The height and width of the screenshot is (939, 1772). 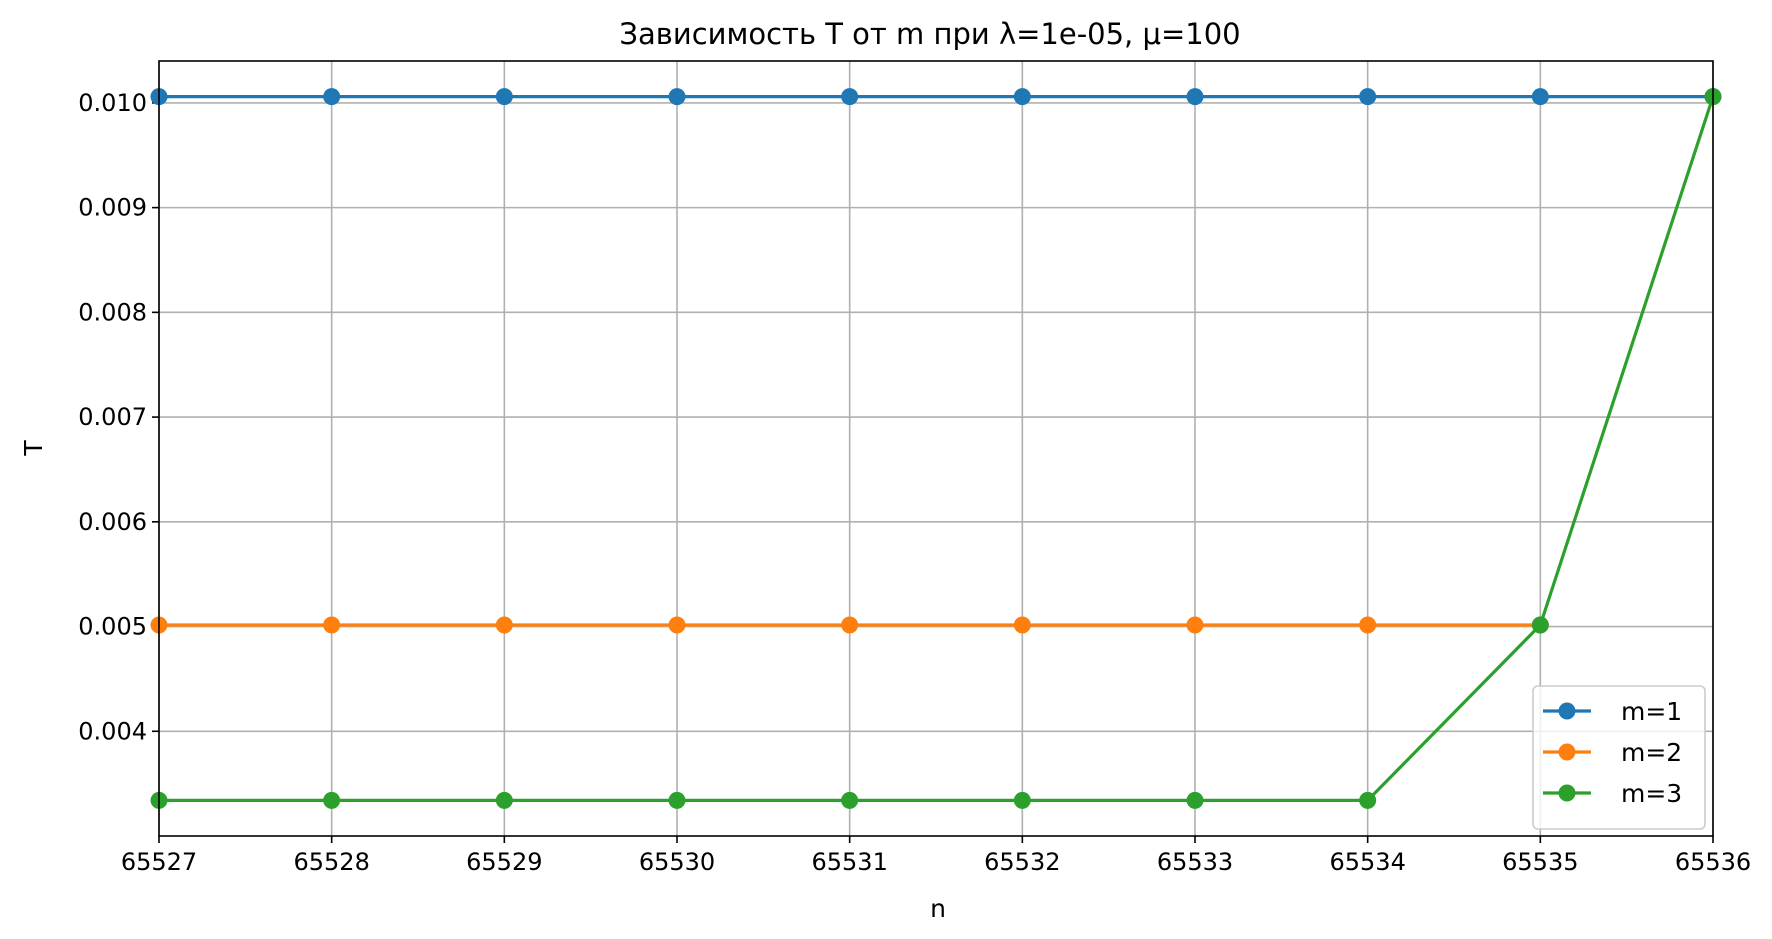 What do you see at coordinates (112, 103) in the screenshot?
I see `y-tick-label: 0.010` at bounding box center [112, 103].